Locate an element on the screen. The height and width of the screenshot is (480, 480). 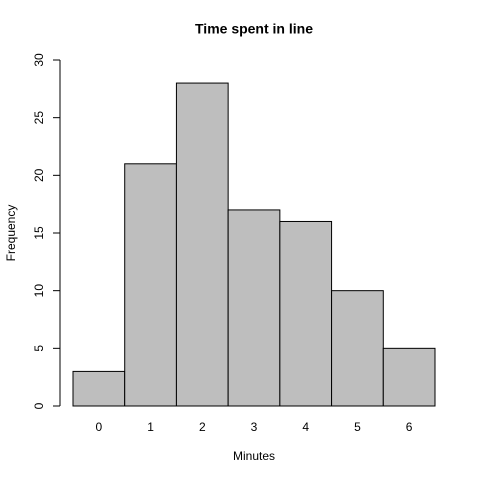
y-tick-label: 0 is located at coordinates (39, 405).